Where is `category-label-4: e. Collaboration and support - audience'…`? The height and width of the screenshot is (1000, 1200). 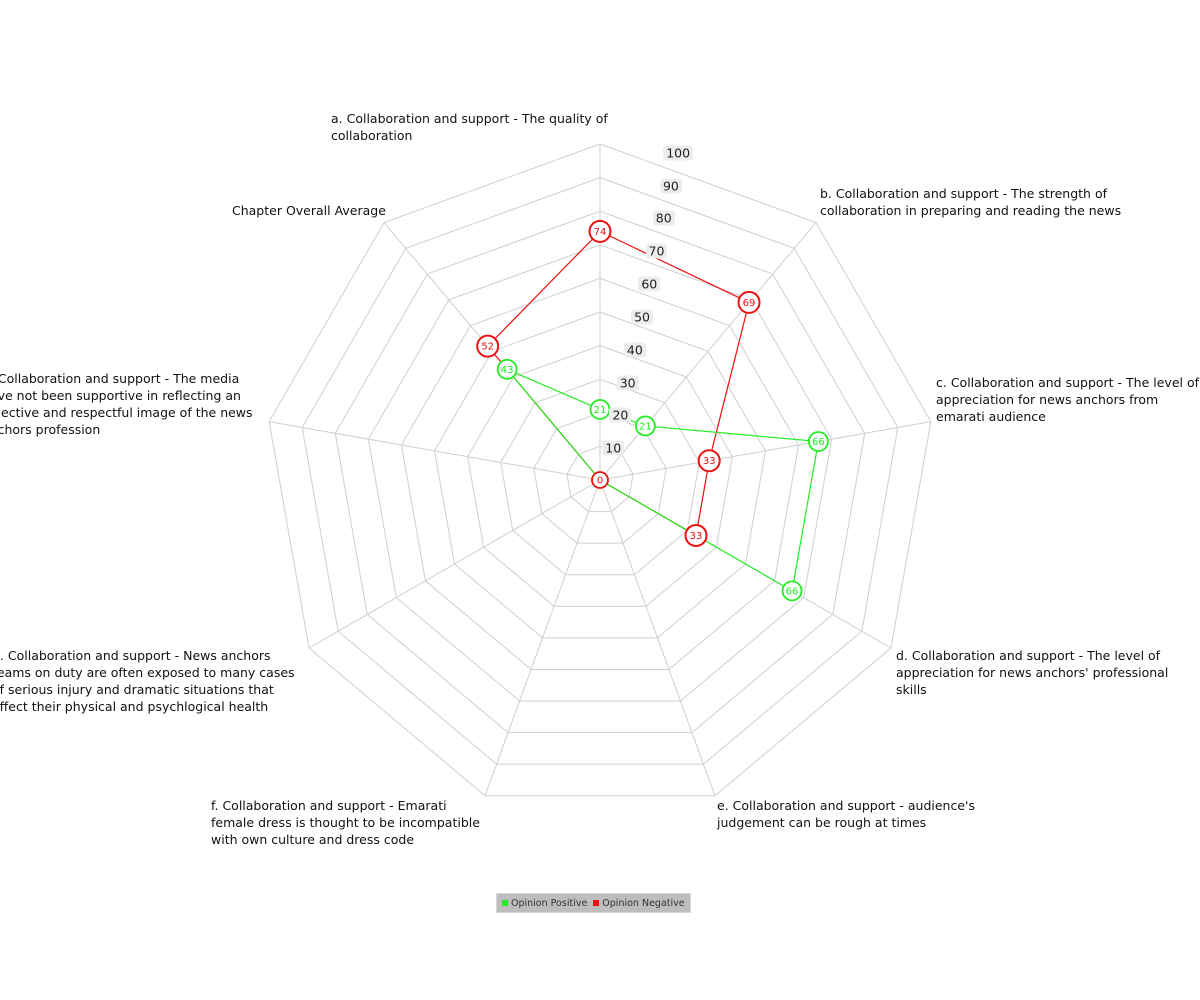 category-label-4: e. Collaboration and support - audience'… is located at coordinates (846, 814).